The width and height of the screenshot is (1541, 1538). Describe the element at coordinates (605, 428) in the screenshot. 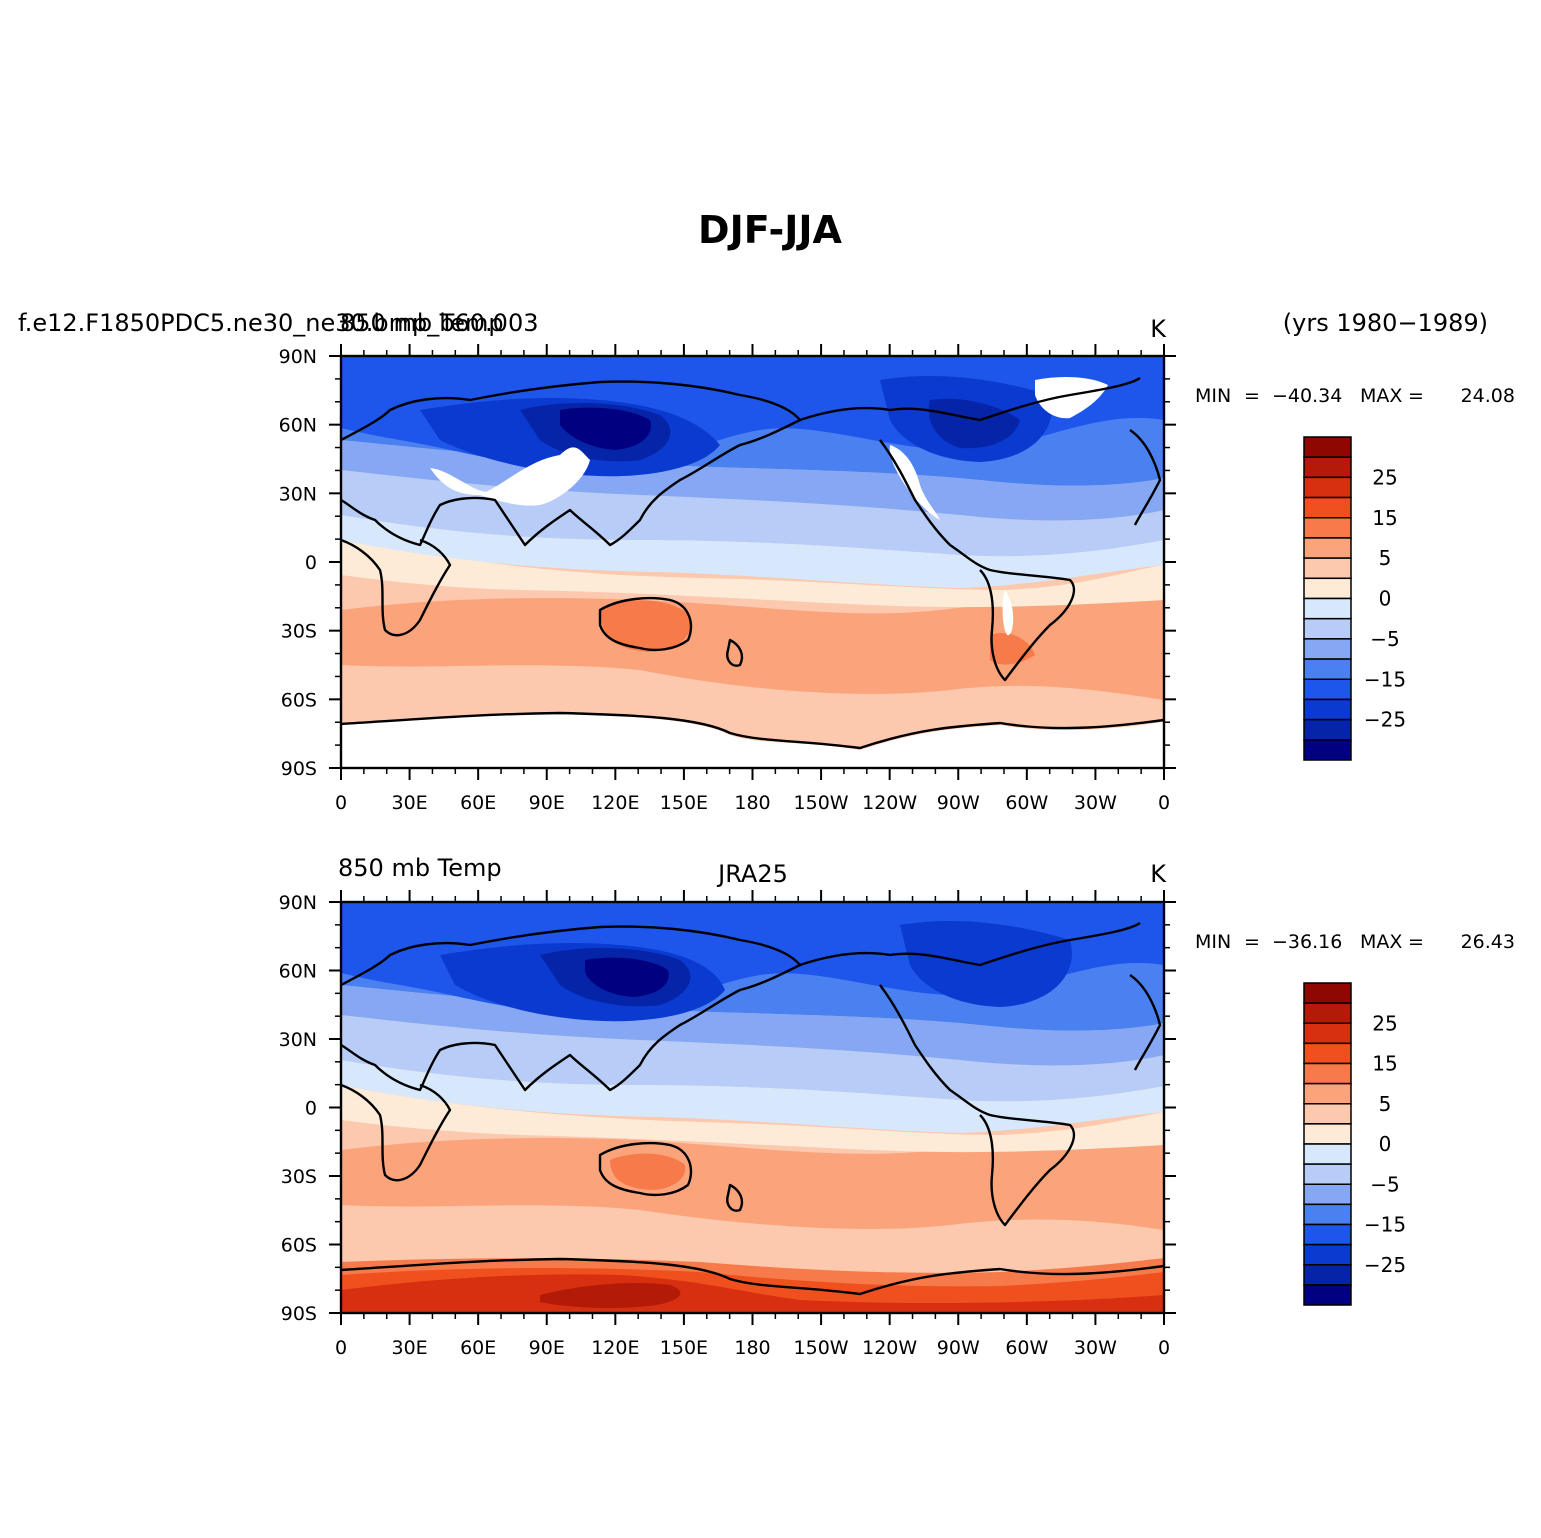

I see `model-field-band-minus40` at that location.